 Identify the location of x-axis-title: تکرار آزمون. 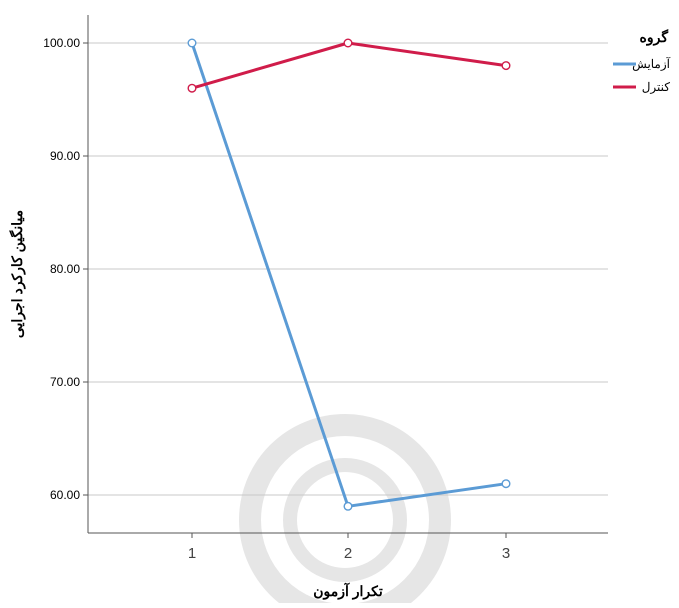
(348, 591).